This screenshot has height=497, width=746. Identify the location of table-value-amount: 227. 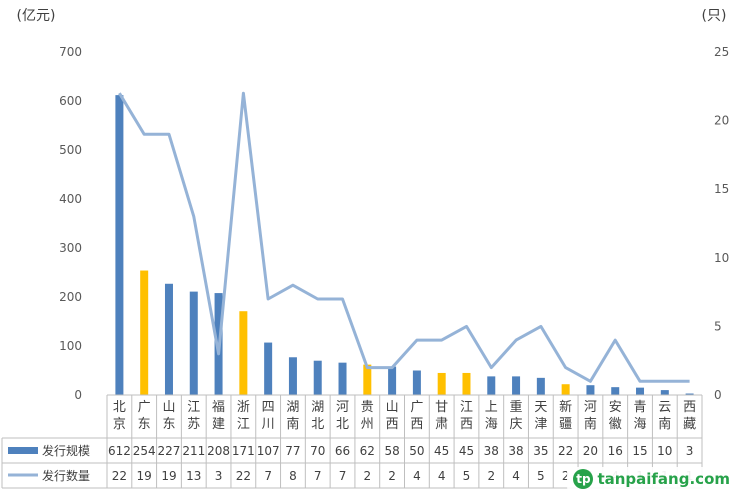
(169, 451).